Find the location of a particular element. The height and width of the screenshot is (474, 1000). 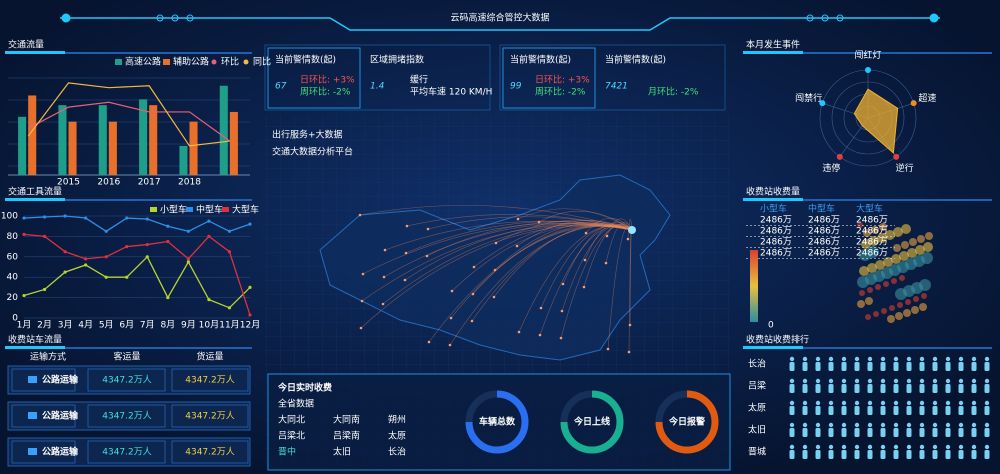

flow-hub is located at coordinates (632, 230).